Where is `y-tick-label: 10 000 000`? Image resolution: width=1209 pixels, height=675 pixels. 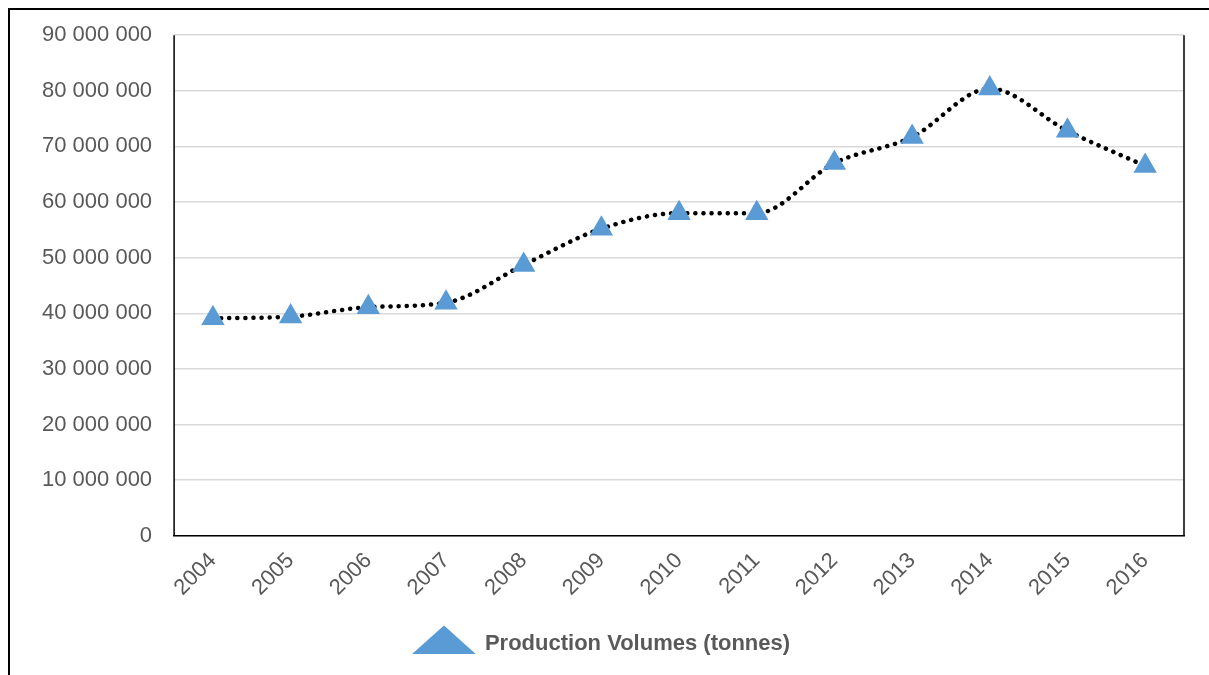
y-tick-label: 10 000 000 is located at coordinates (97, 479).